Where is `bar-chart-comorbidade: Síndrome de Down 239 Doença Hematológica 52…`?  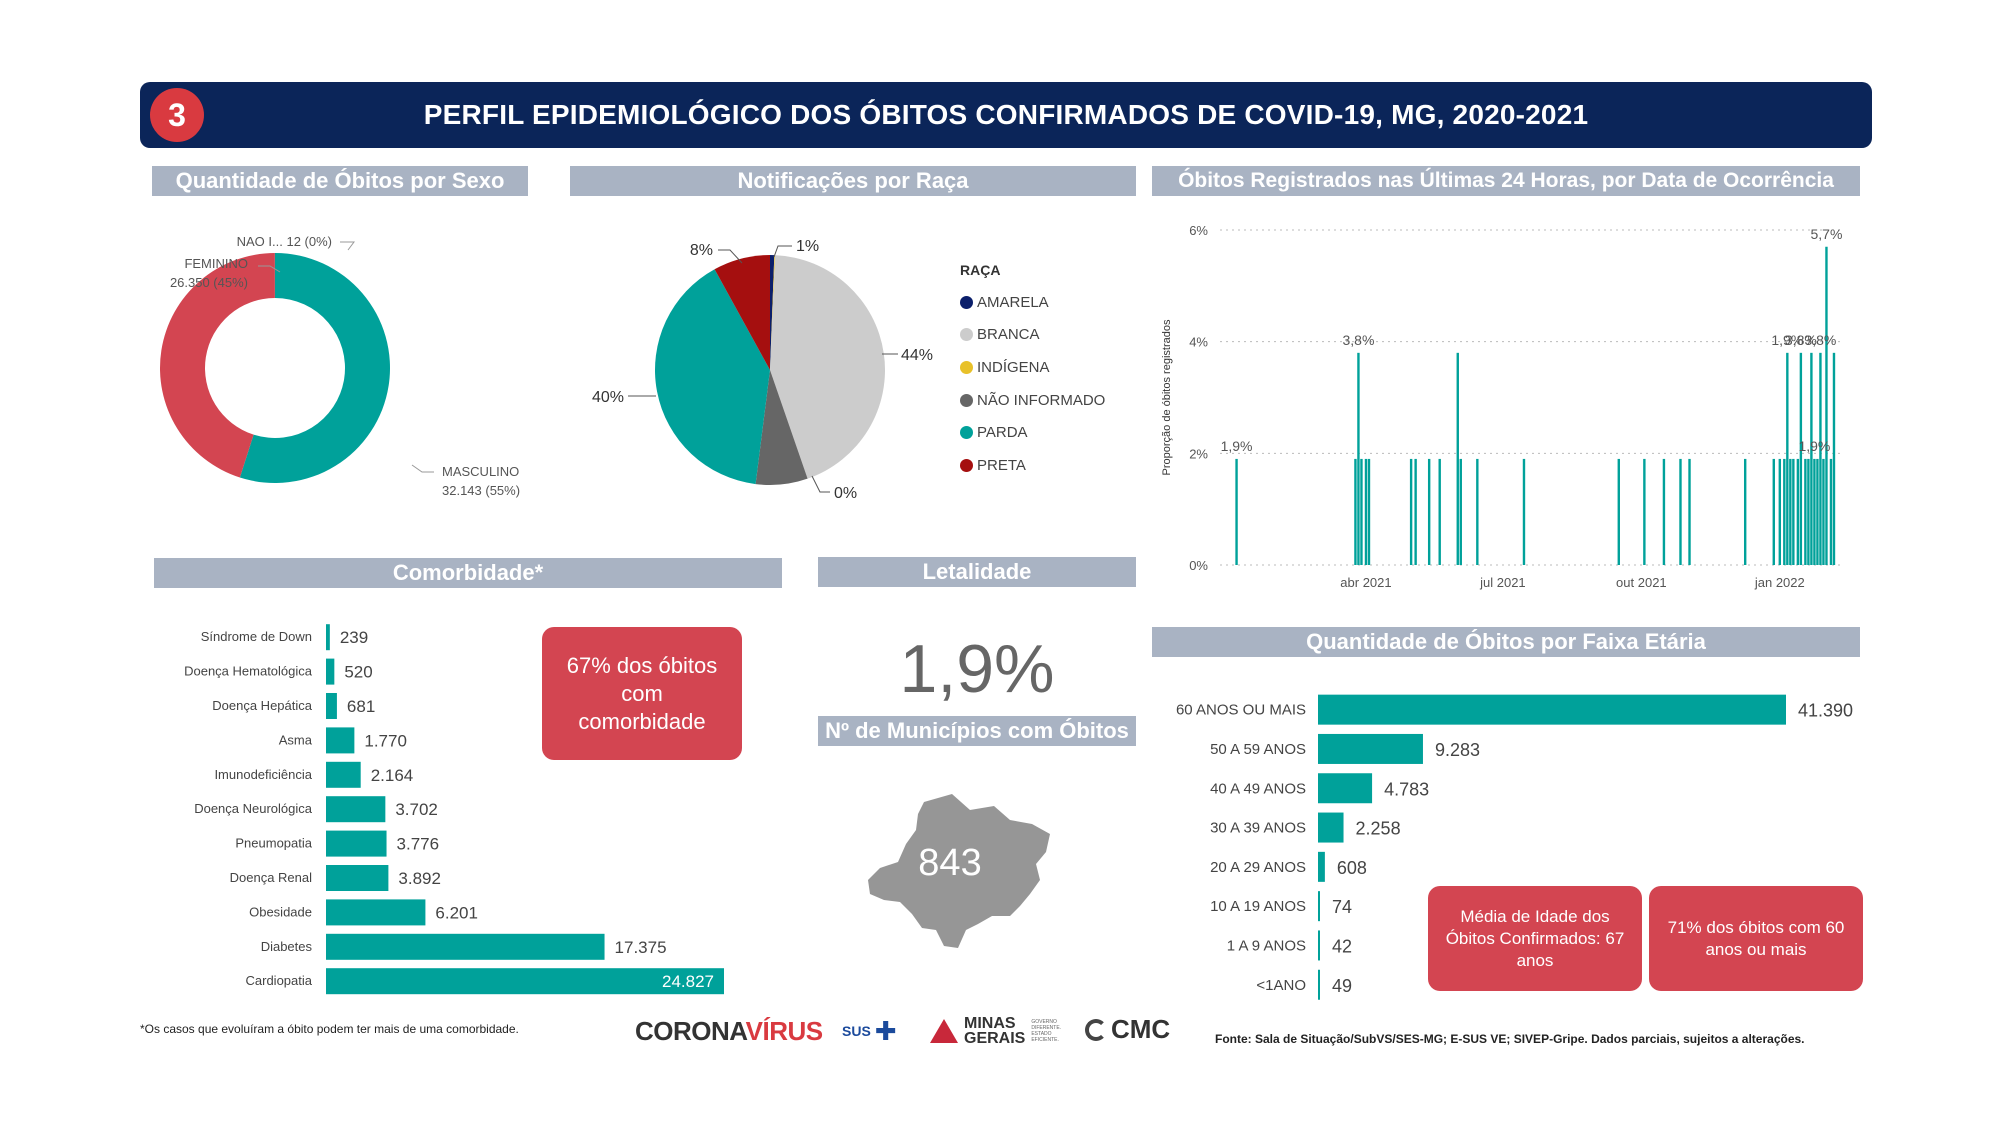 bar-chart-comorbidade: Síndrome de Down 239 Doença Hematológica 52… is located at coordinates (454, 809).